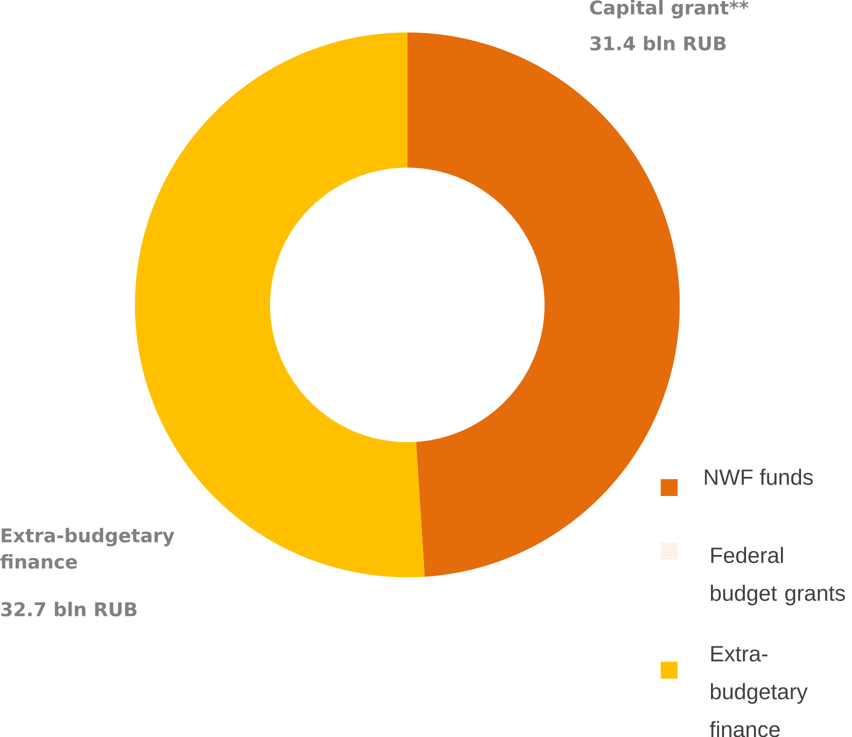  Describe the element at coordinates (658, 43) in the screenshot. I see `data-label: 31.4 bln RUB` at that location.